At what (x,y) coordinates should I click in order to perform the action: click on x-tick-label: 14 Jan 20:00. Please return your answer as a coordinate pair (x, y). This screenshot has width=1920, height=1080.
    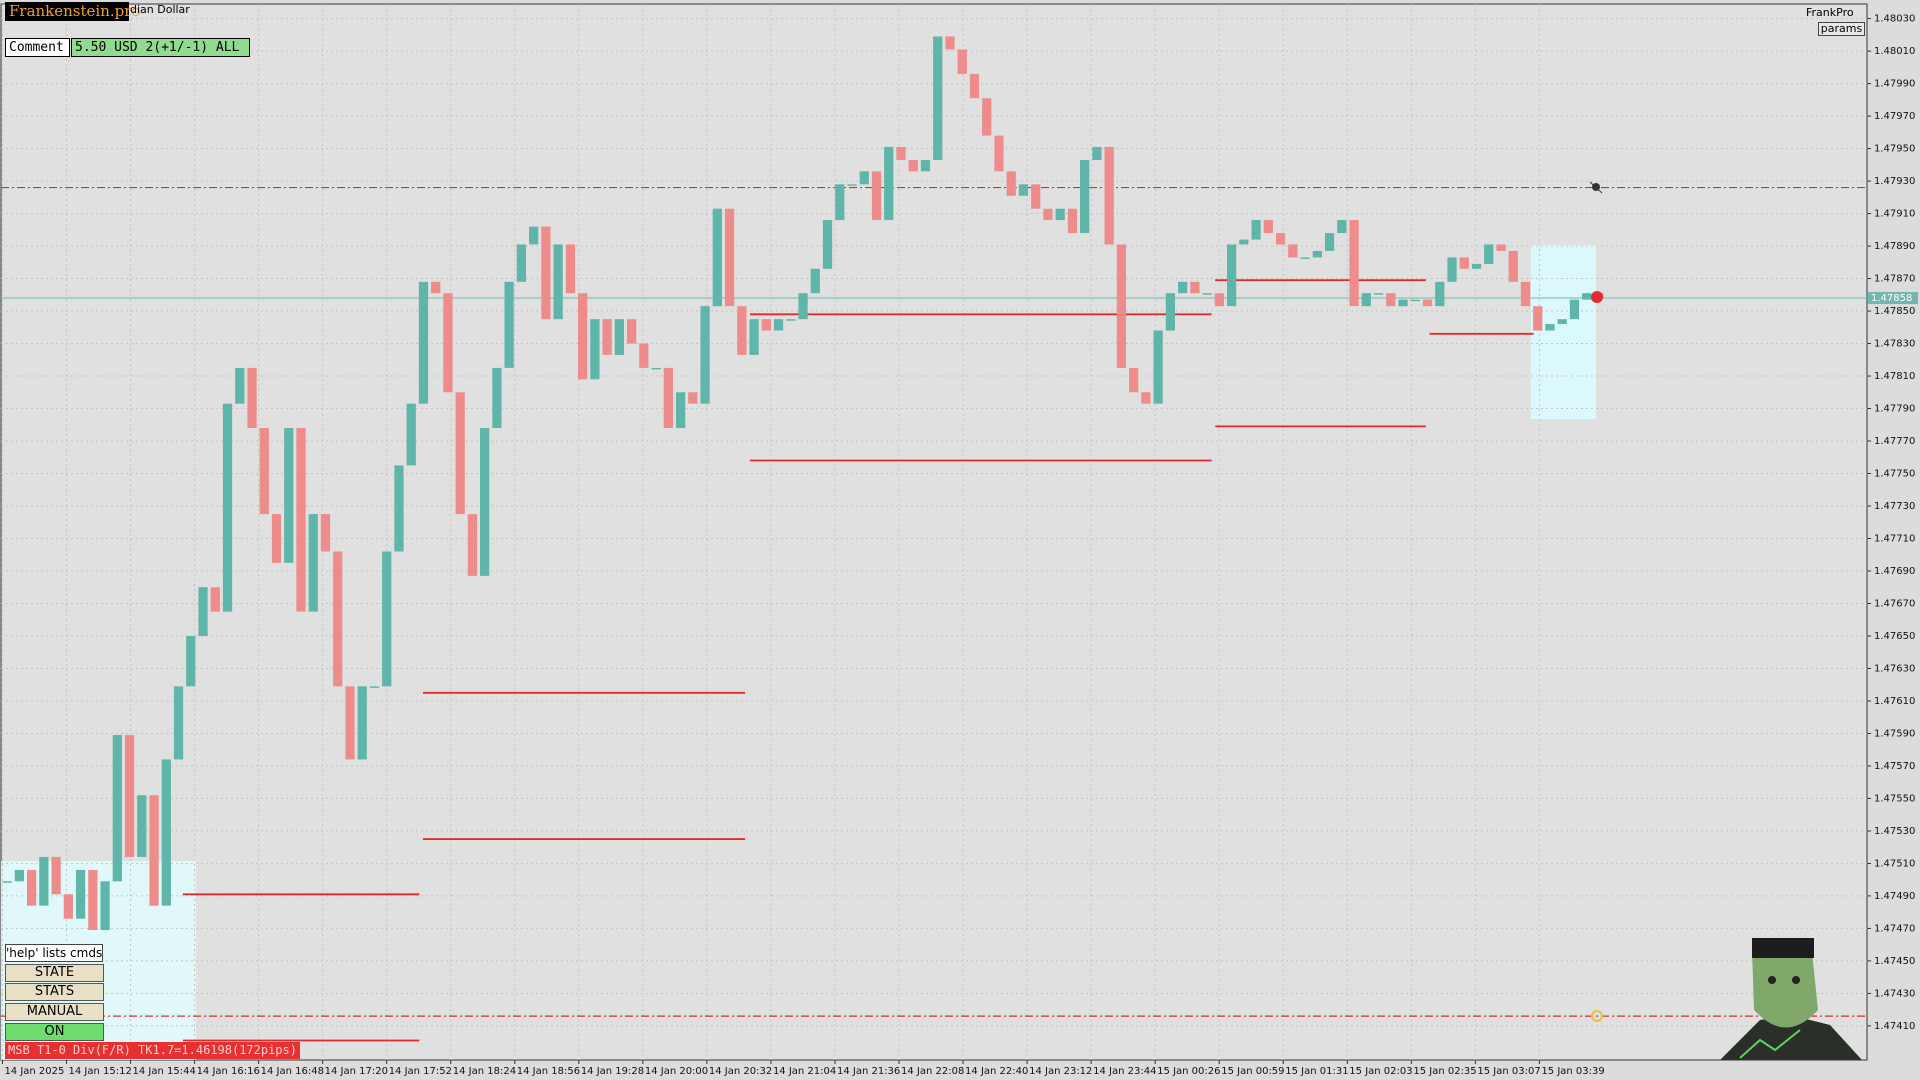
    Looking at the image, I should click on (676, 1071).